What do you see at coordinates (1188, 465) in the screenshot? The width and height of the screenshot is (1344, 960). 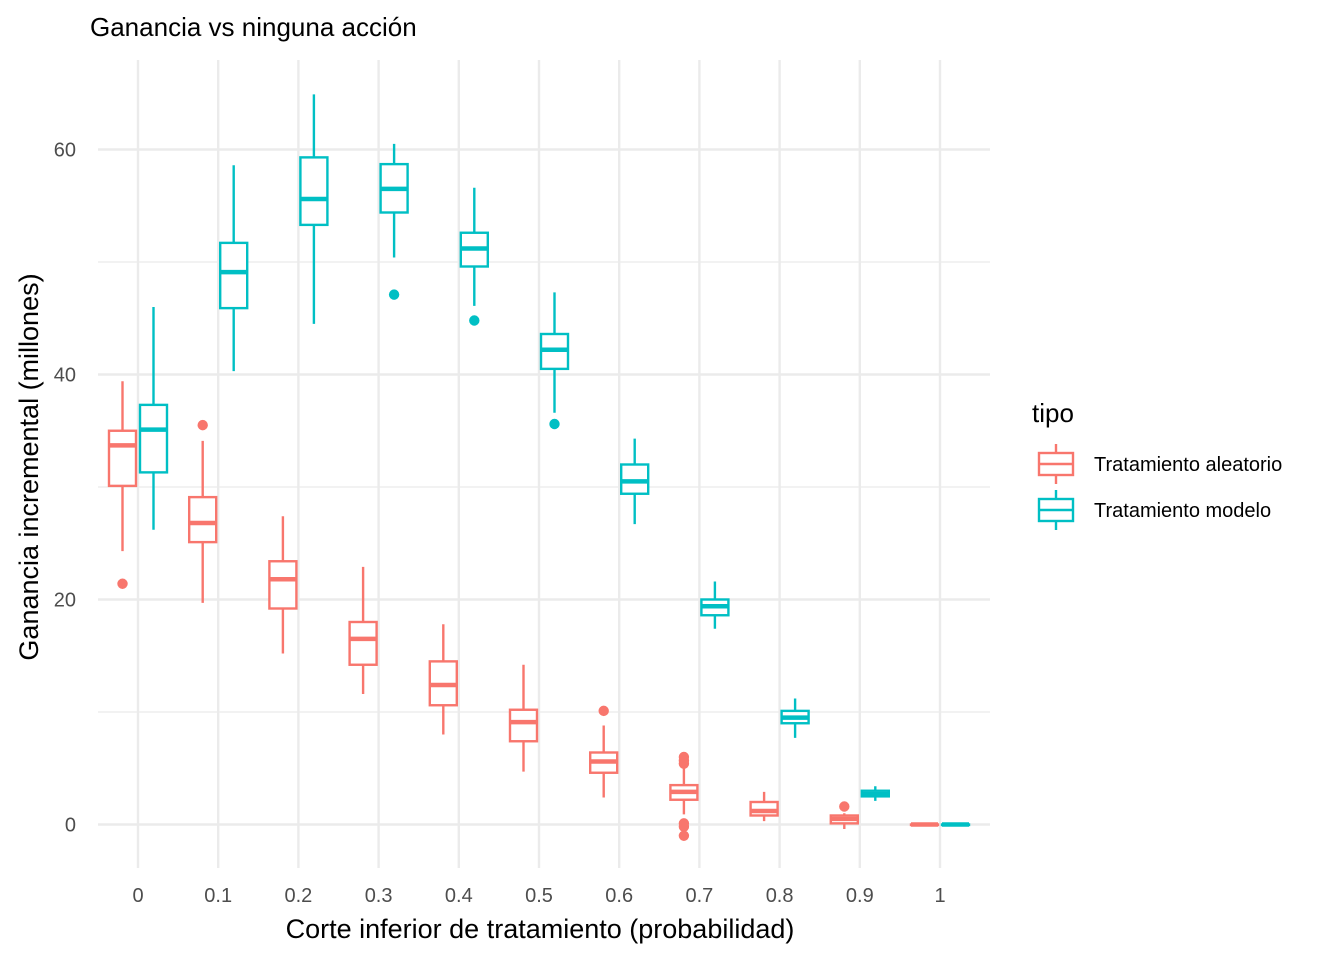 I see `legend-item-label: Tratamiento aleatorio` at bounding box center [1188, 465].